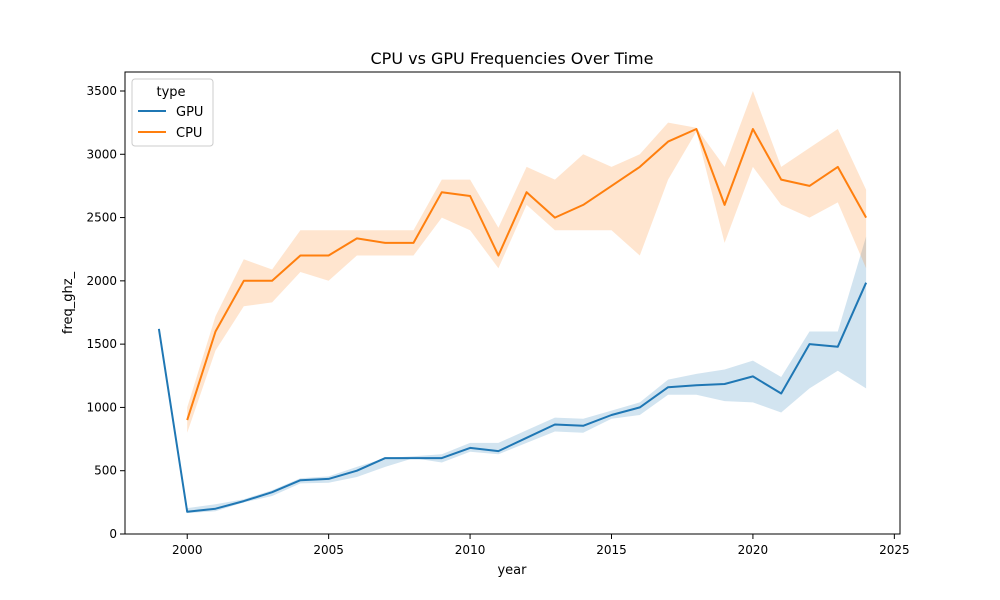 The width and height of the screenshot is (1000, 600). Describe the element at coordinates (170, 92) in the screenshot. I see `legend-title: type` at that location.